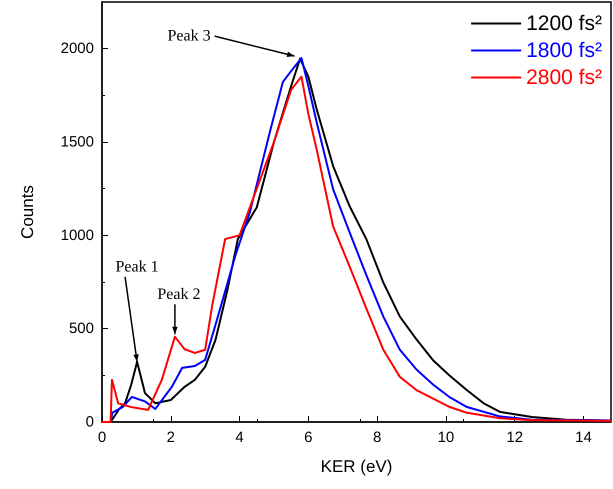 The image size is (613, 489). Describe the element at coordinates (90, 422) in the screenshot. I see `y-tick-label: 0` at that location.